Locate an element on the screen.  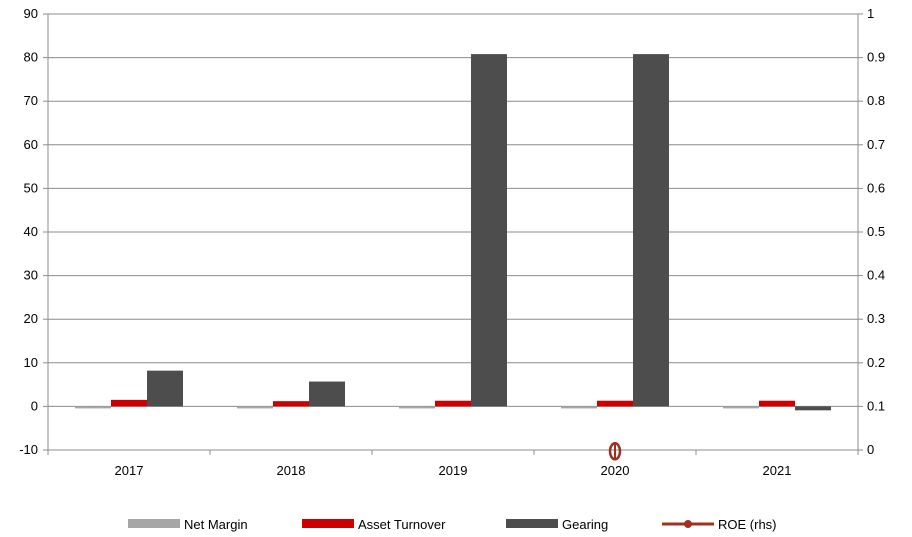
y2-tick-label: 0.5 is located at coordinates (876, 231).